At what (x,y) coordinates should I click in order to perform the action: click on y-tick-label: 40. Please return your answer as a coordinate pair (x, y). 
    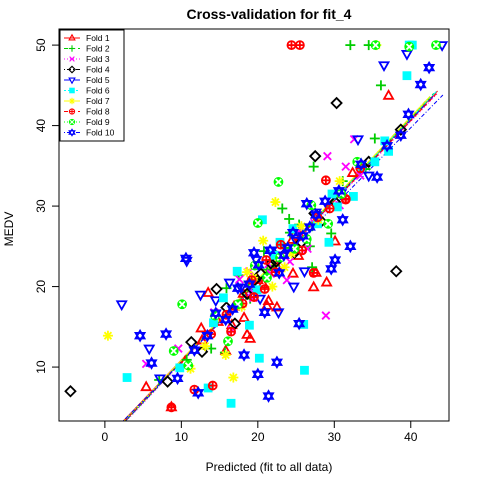
    Looking at the image, I should click on (41, 126).